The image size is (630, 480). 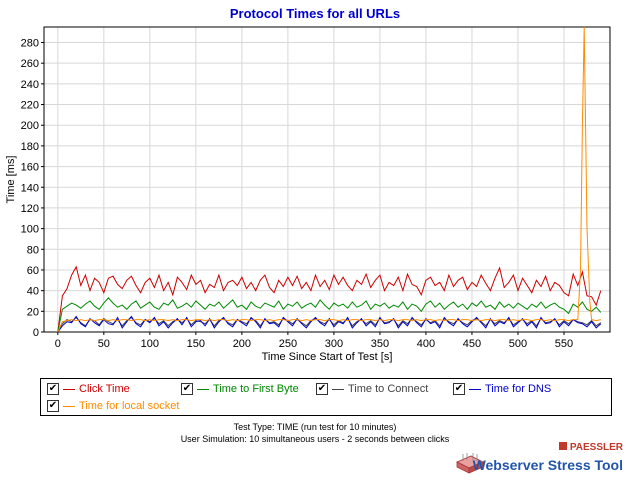 I want to click on legend-label: Time to Connect, so click(x=388, y=389).